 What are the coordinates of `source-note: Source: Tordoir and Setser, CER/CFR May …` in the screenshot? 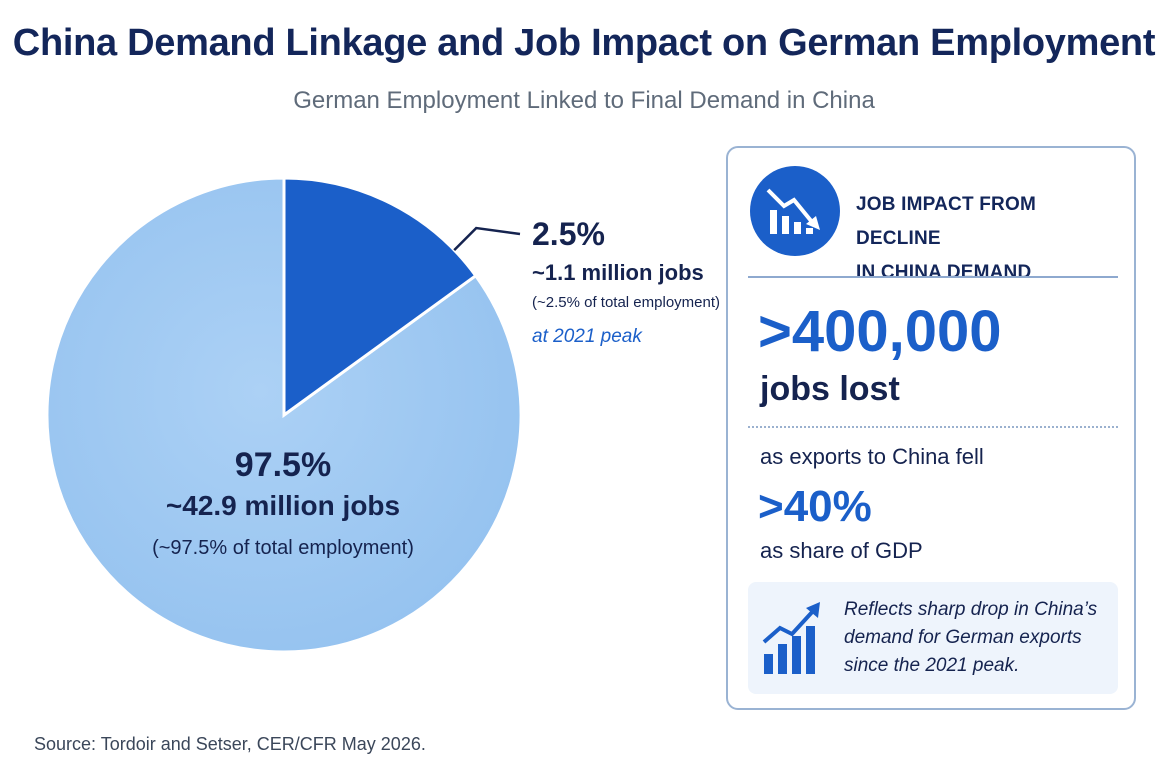 It's located at (230, 744).